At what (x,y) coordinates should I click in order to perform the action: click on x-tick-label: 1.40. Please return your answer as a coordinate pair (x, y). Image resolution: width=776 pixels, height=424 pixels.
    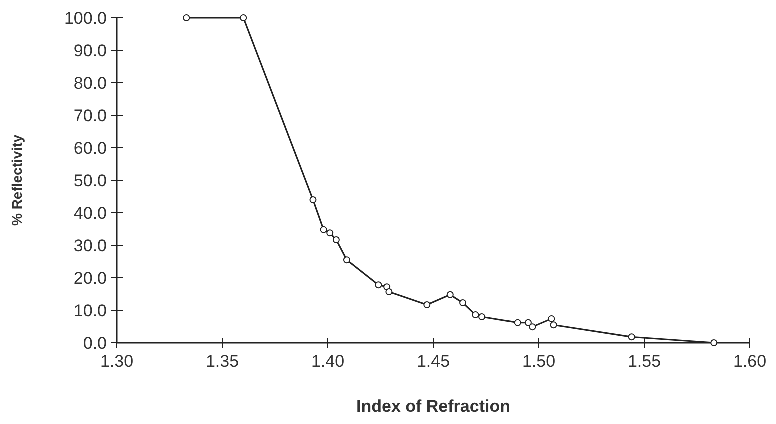
    Looking at the image, I should click on (328, 361).